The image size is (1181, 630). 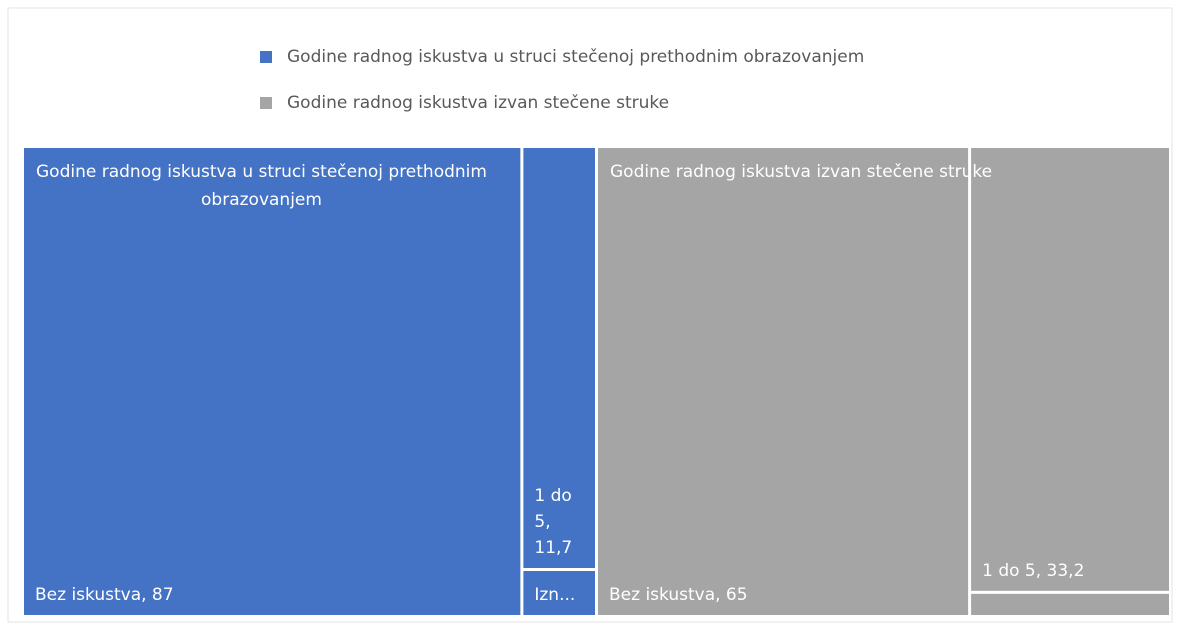 What do you see at coordinates (1033, 571) in the screenshot?
I see `data-label: 1 do 5, 33,2` at bounding box center [1033, 571].